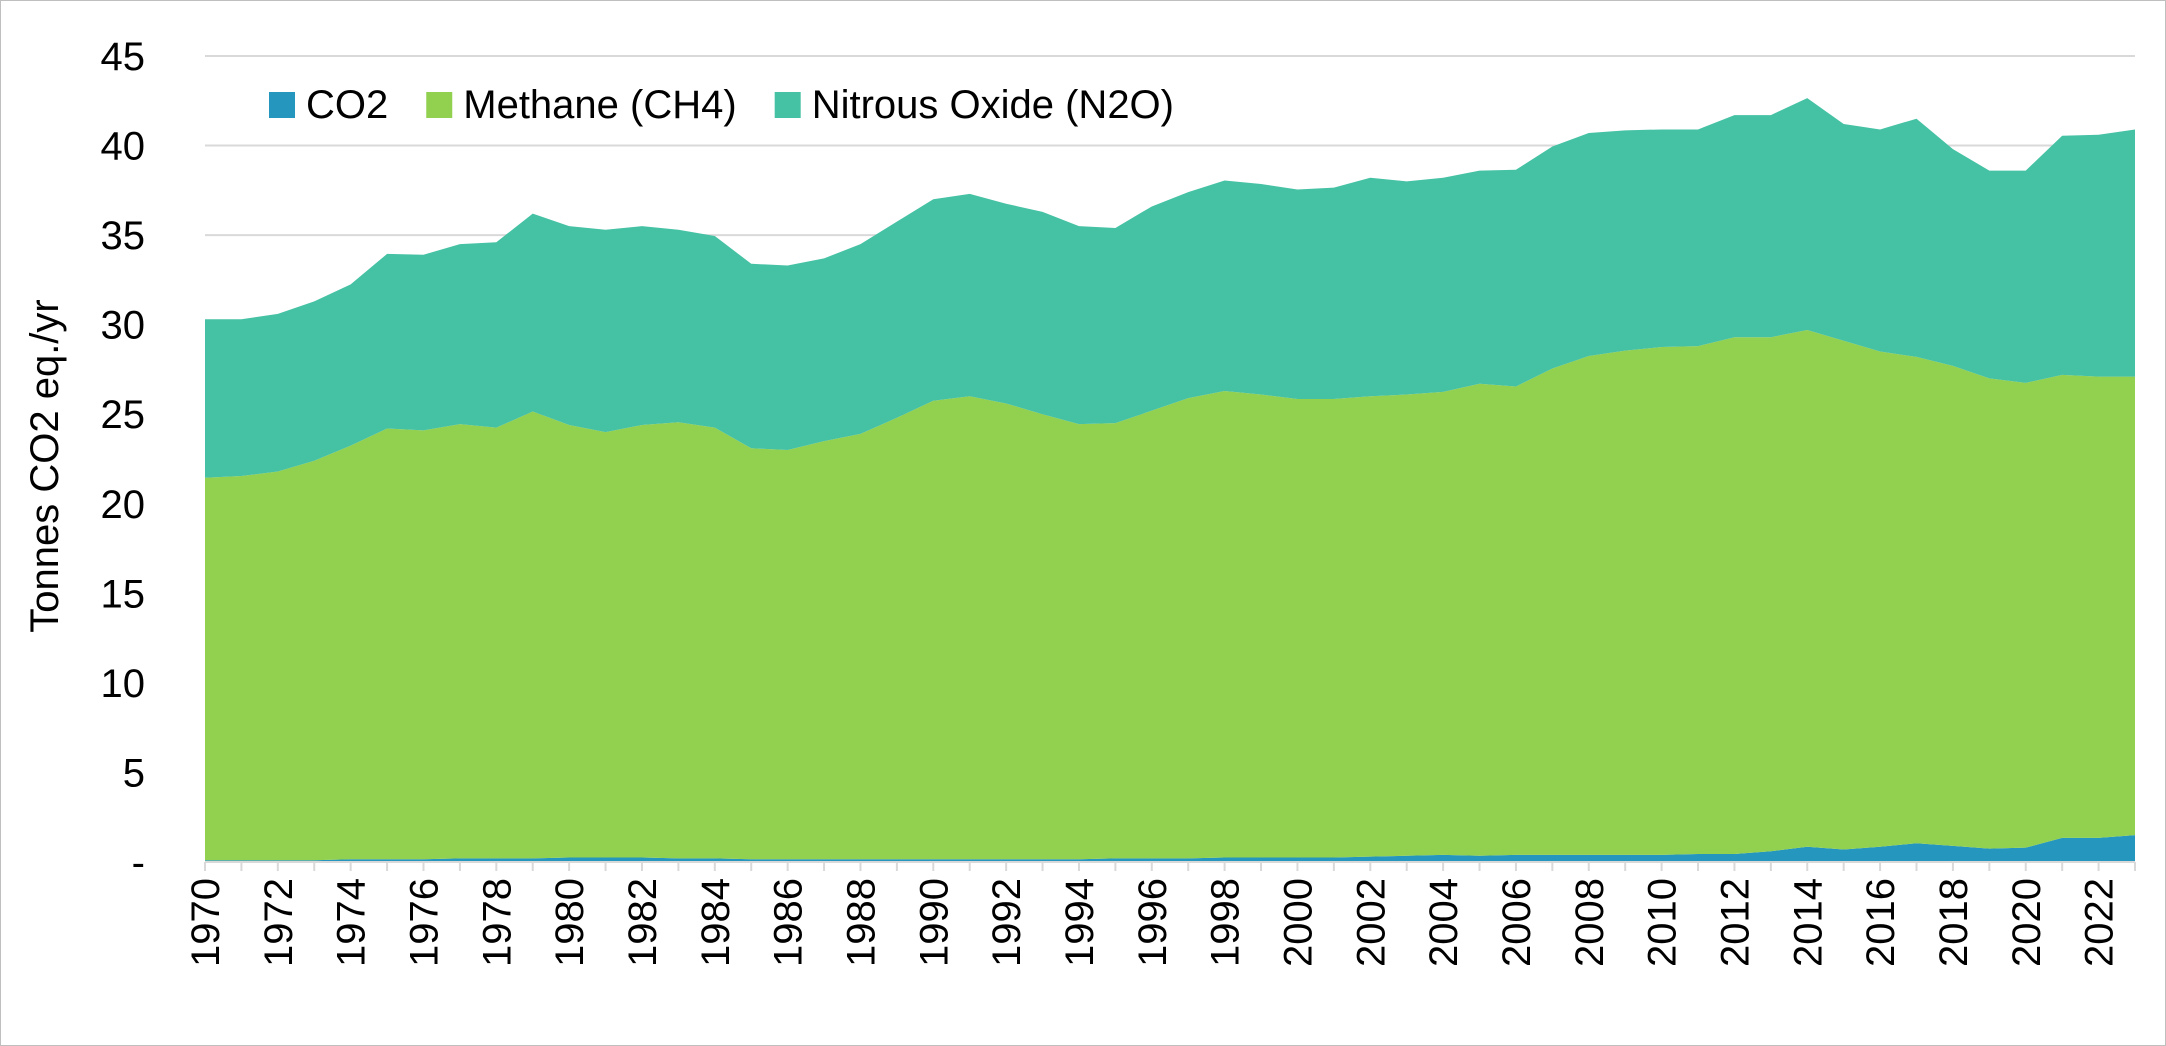  Describe the element at coordinates (497, 922) in the screenshot. I see `x-tick-label: 1978` at that location.